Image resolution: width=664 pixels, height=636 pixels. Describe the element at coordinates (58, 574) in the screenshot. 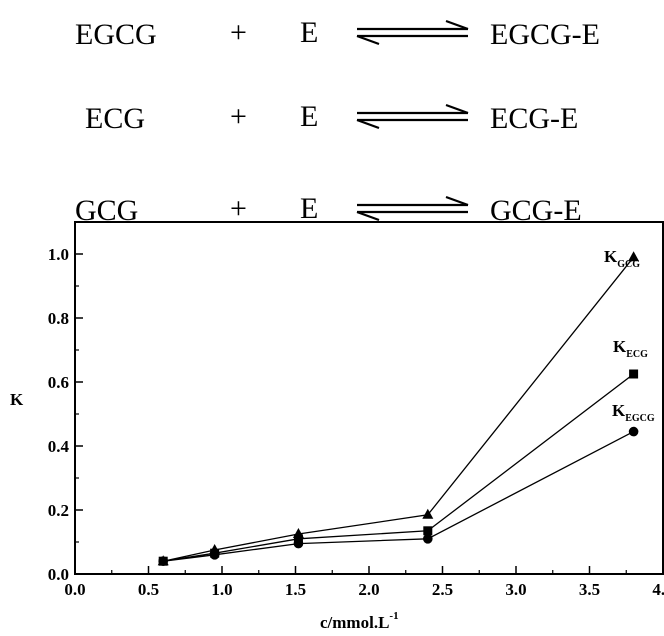

I see `y-tick-label: 0.0` at that location.